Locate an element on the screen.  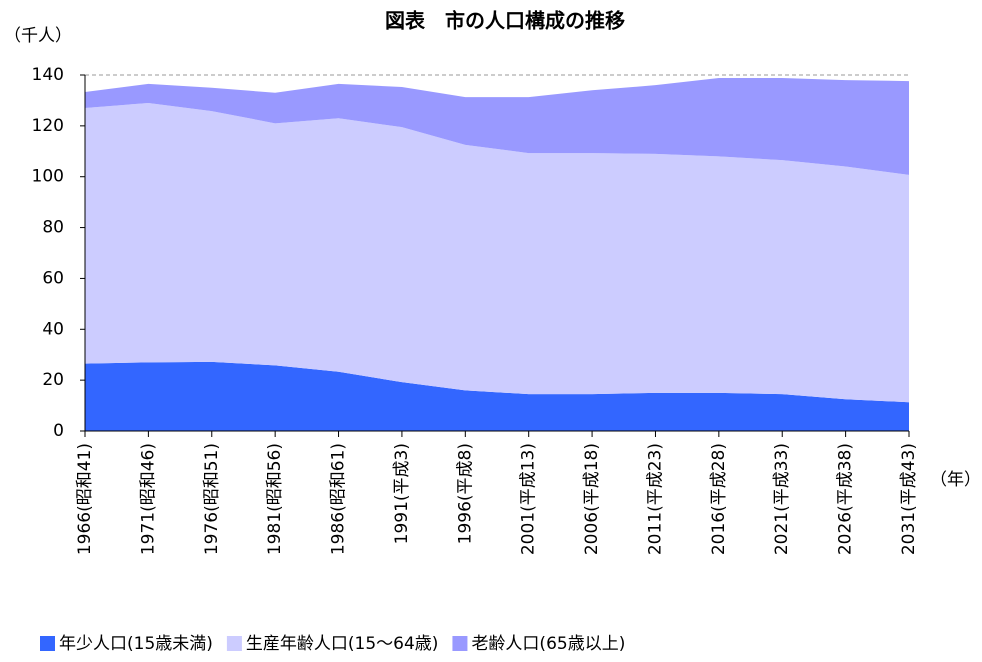
legend-label: 老齢人口(65歳以上) is located at coordinates (548, 644).